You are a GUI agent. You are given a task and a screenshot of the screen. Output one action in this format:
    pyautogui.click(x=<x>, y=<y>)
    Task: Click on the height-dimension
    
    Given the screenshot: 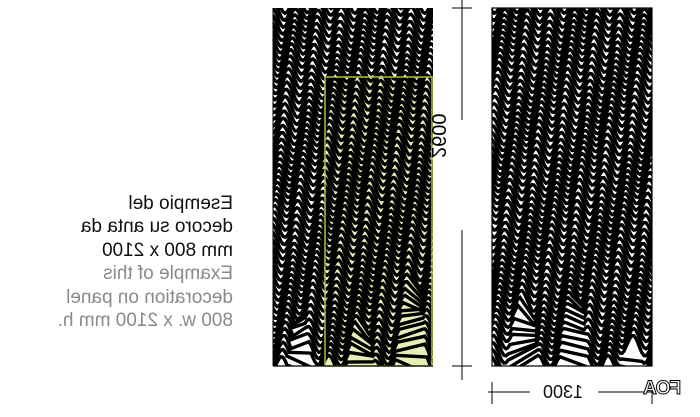 What is the action you would take?
    pyautogui.click(x=462, y=190)
    